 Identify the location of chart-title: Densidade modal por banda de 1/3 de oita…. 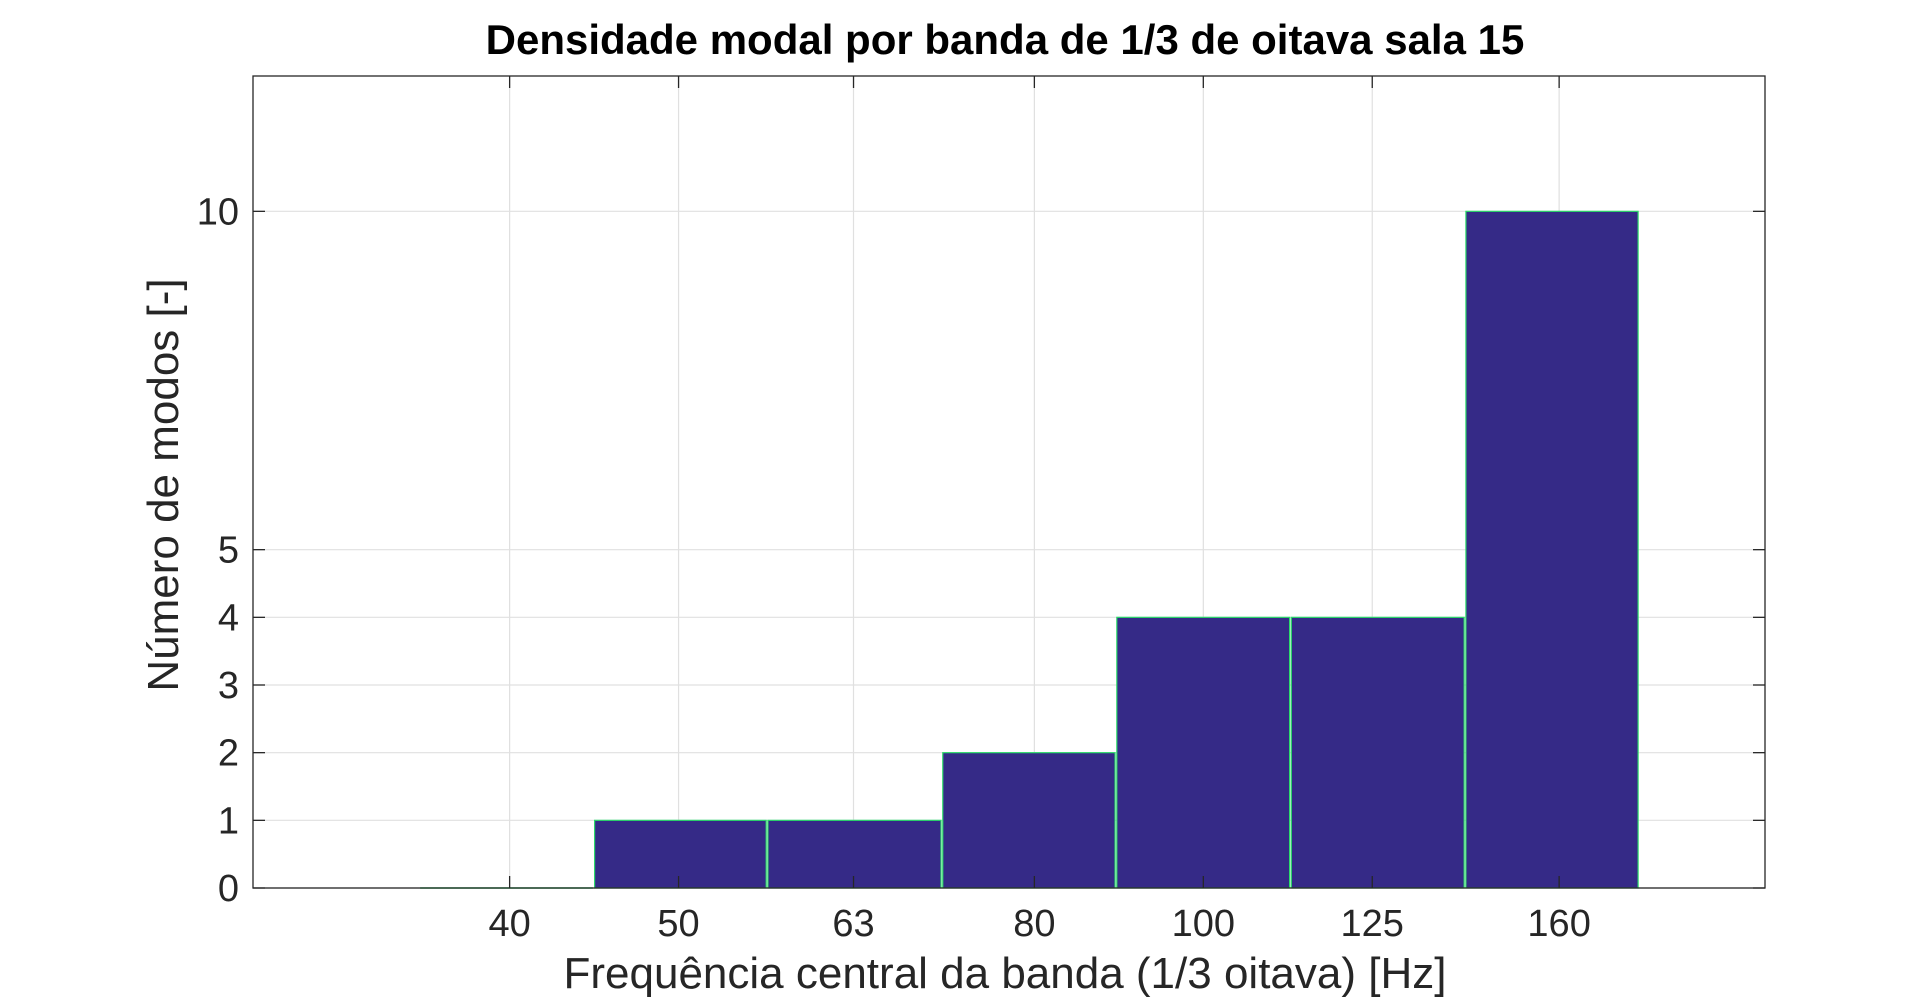
(1005, 39).